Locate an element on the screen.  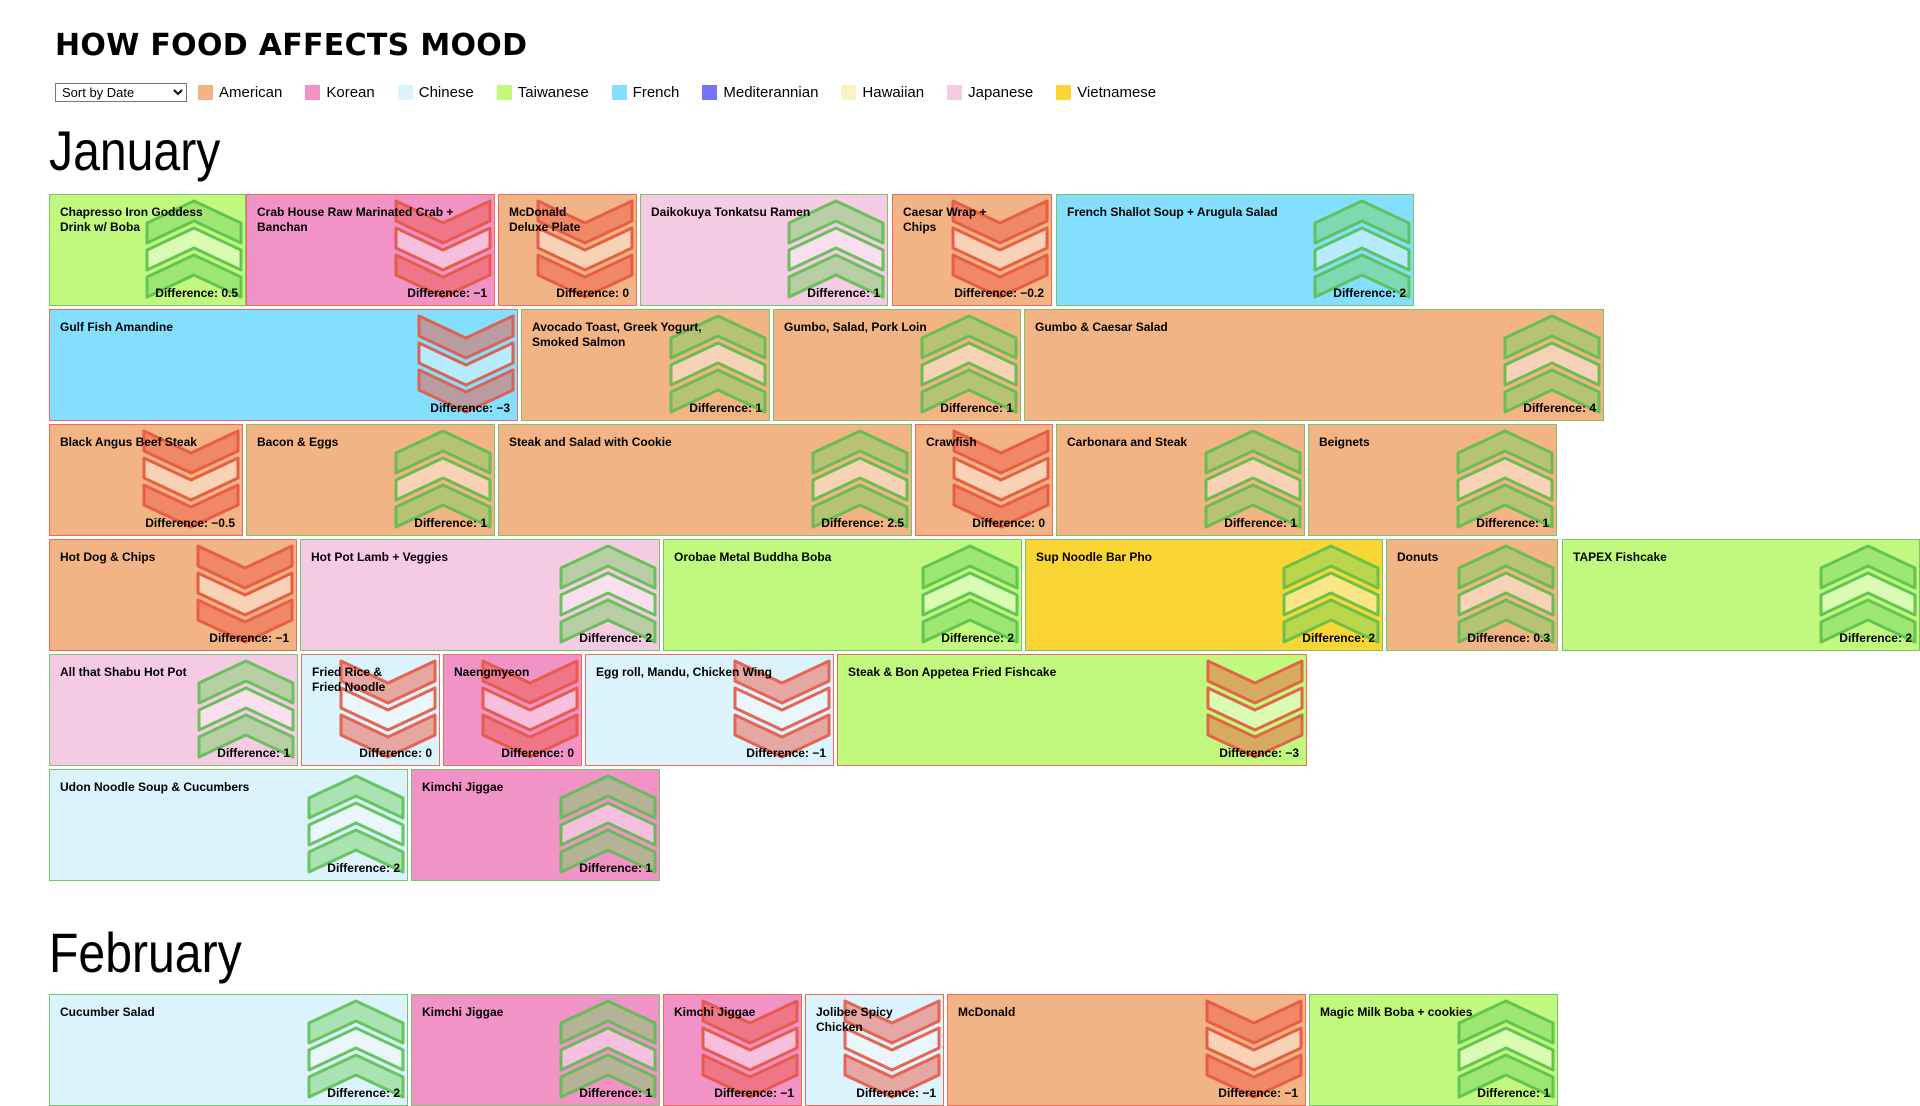
legend-item-taiwanese: Taiwanese is located at coordinates (542, 92).